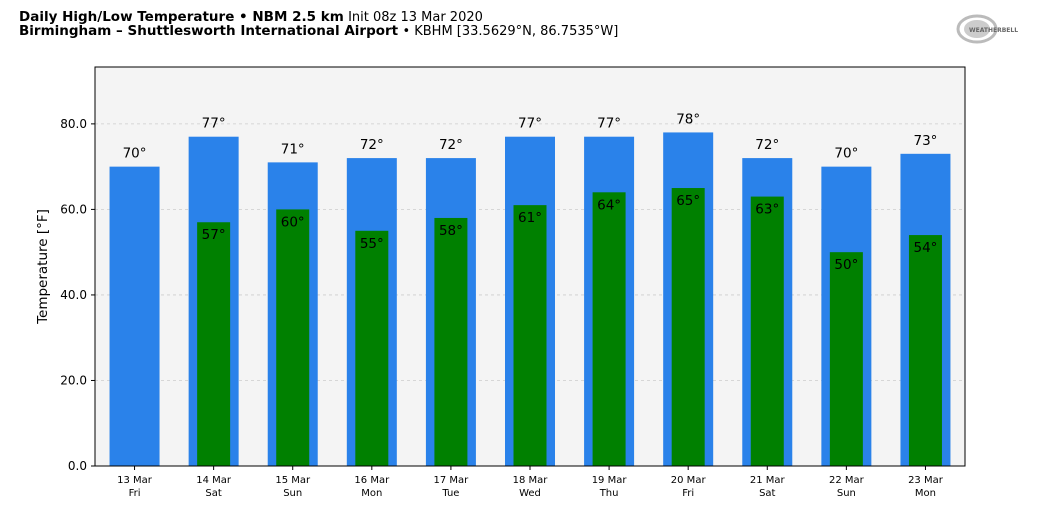 The height and width of the screenshot is (516, 1040). I want to click on low-label: 57°, so click(214, 235).